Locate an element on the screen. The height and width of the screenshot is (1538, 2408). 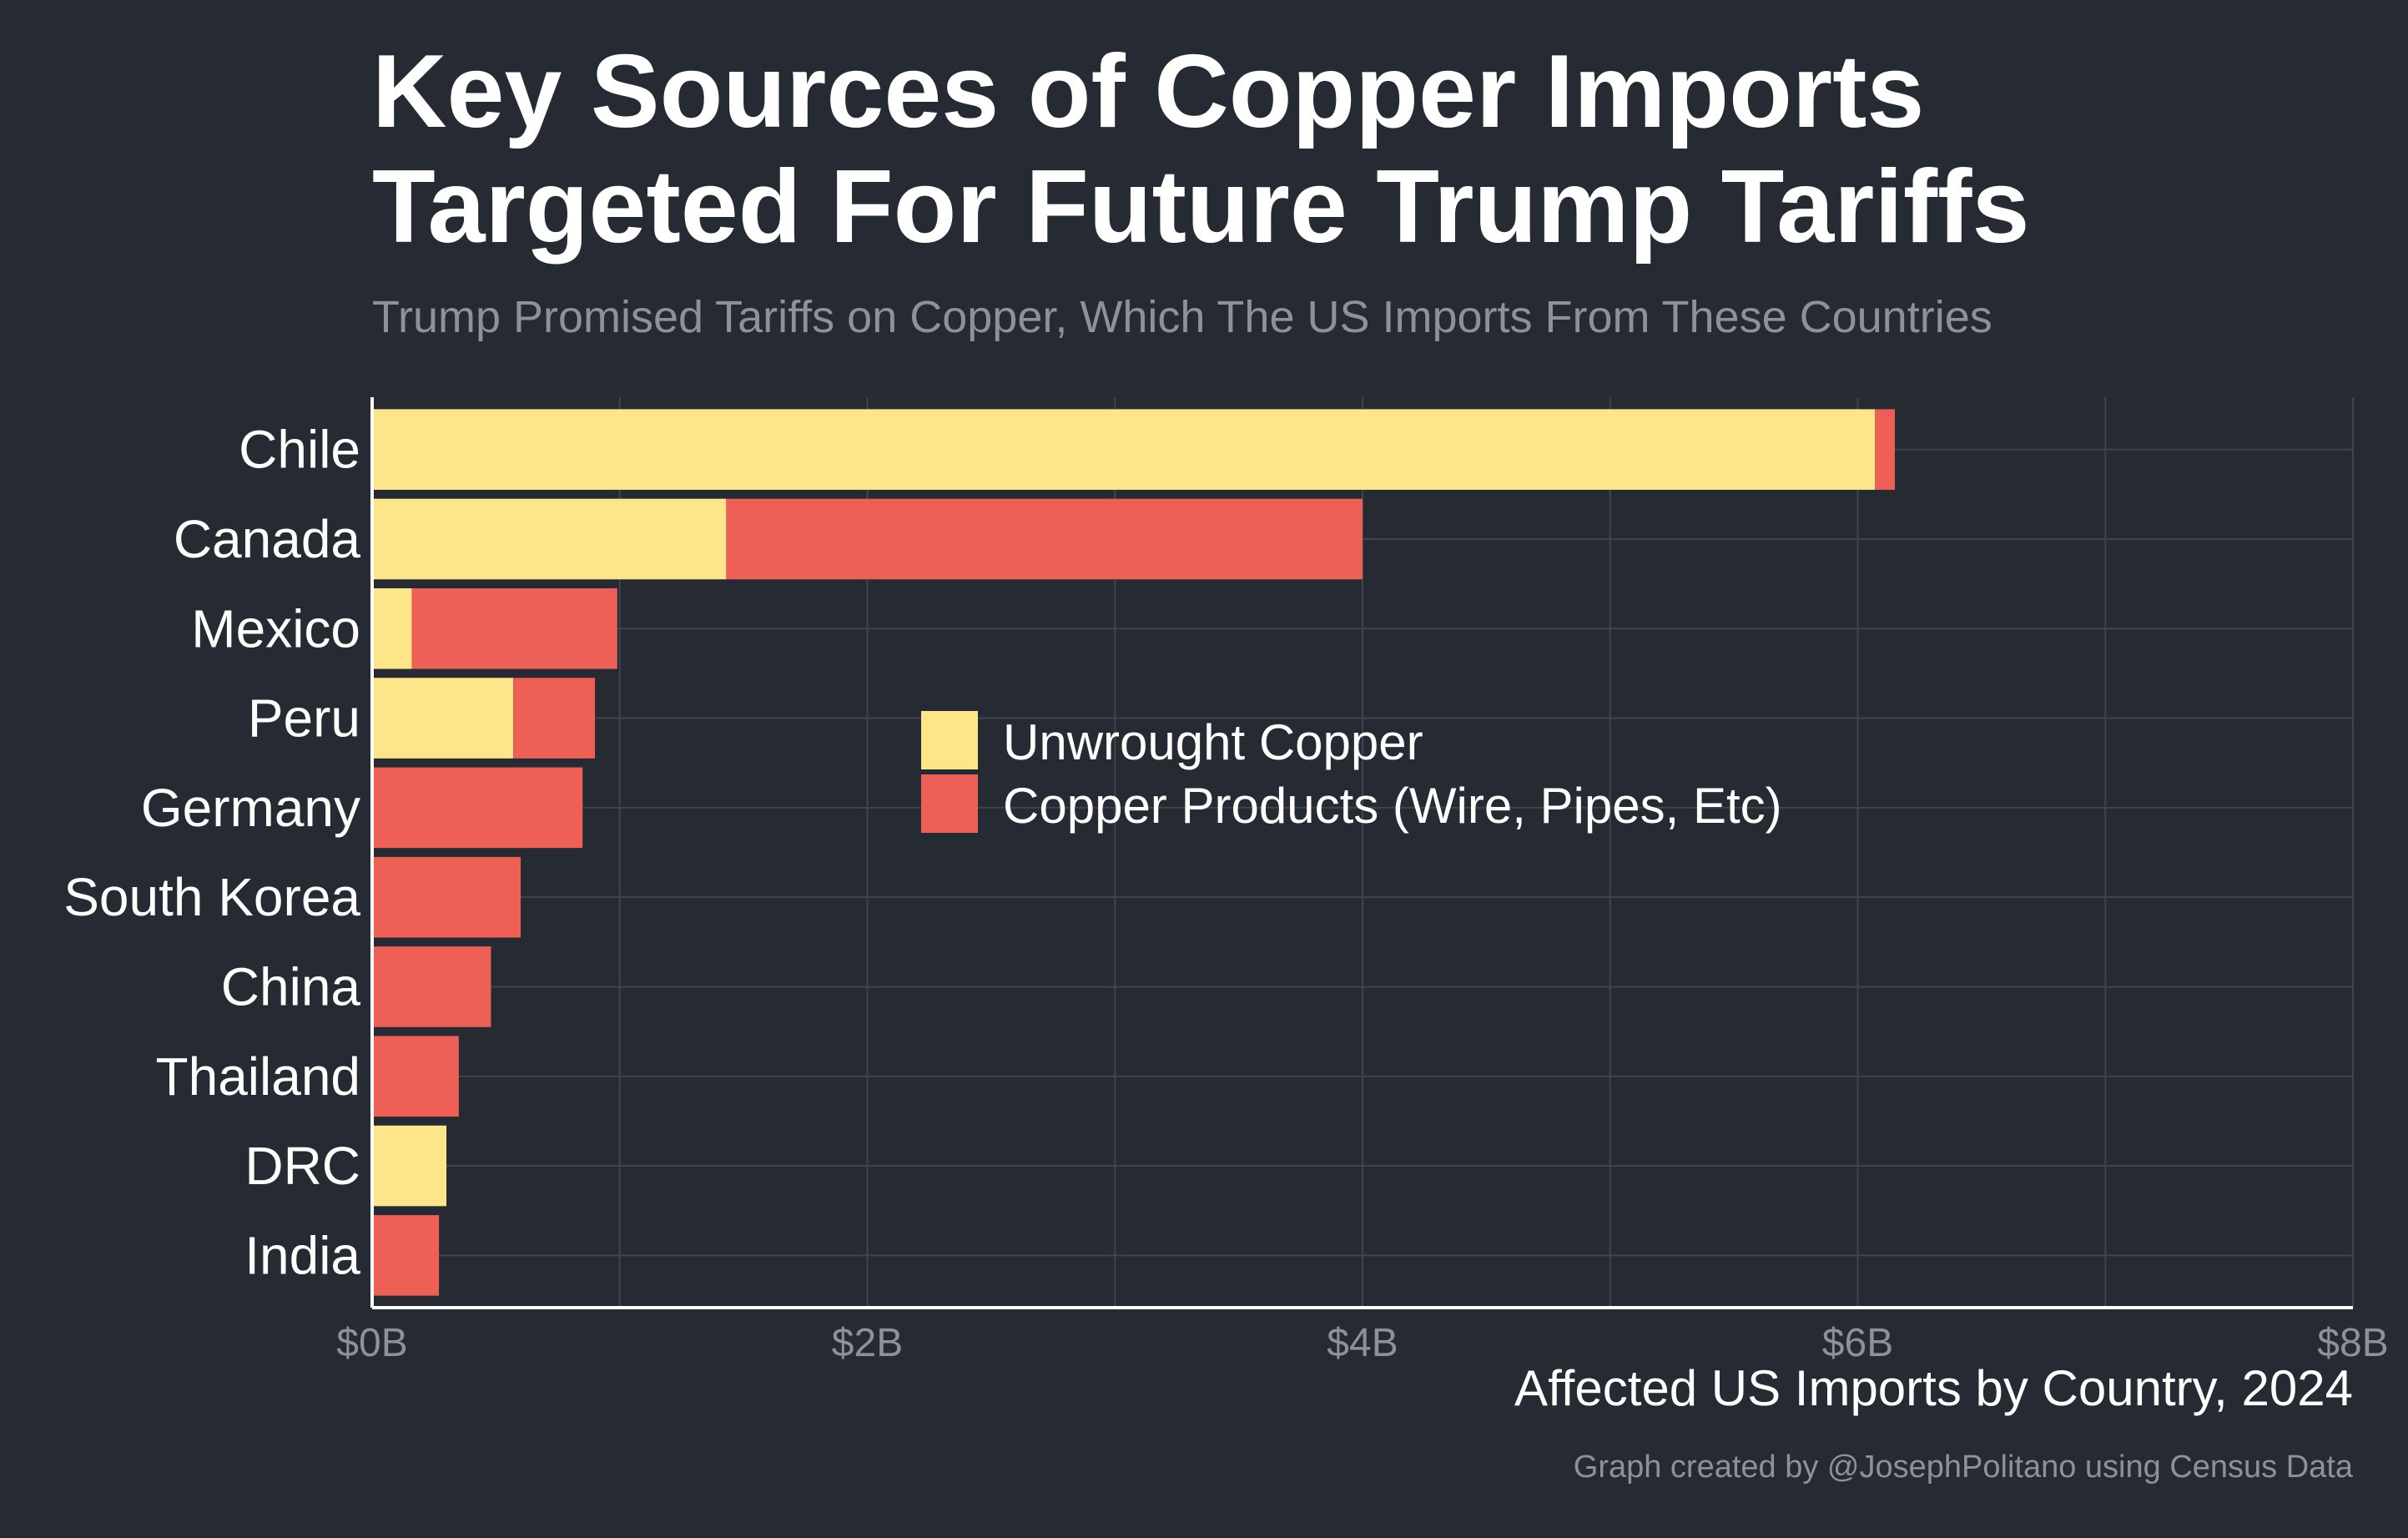
legend-label-products: Copper Products (Wire, Pipes, Etc) is located at coordinates (1392, 806).